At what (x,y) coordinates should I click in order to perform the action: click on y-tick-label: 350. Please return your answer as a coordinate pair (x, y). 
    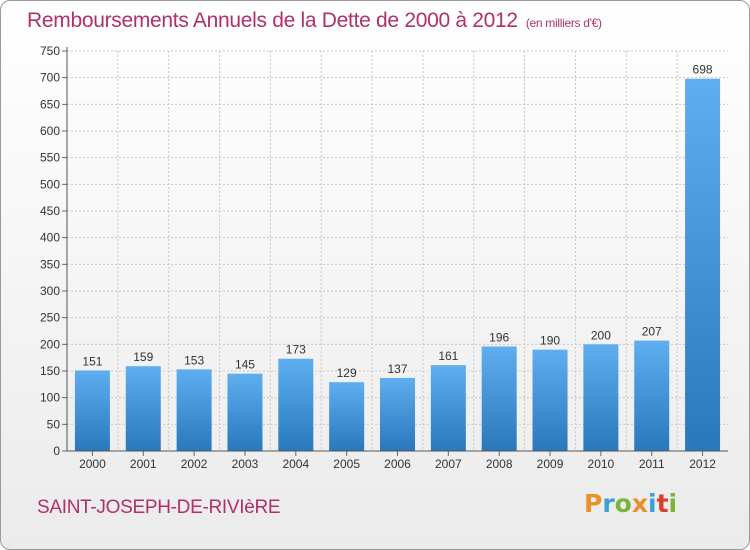
    Looking at the image, I should click on (50, 264).